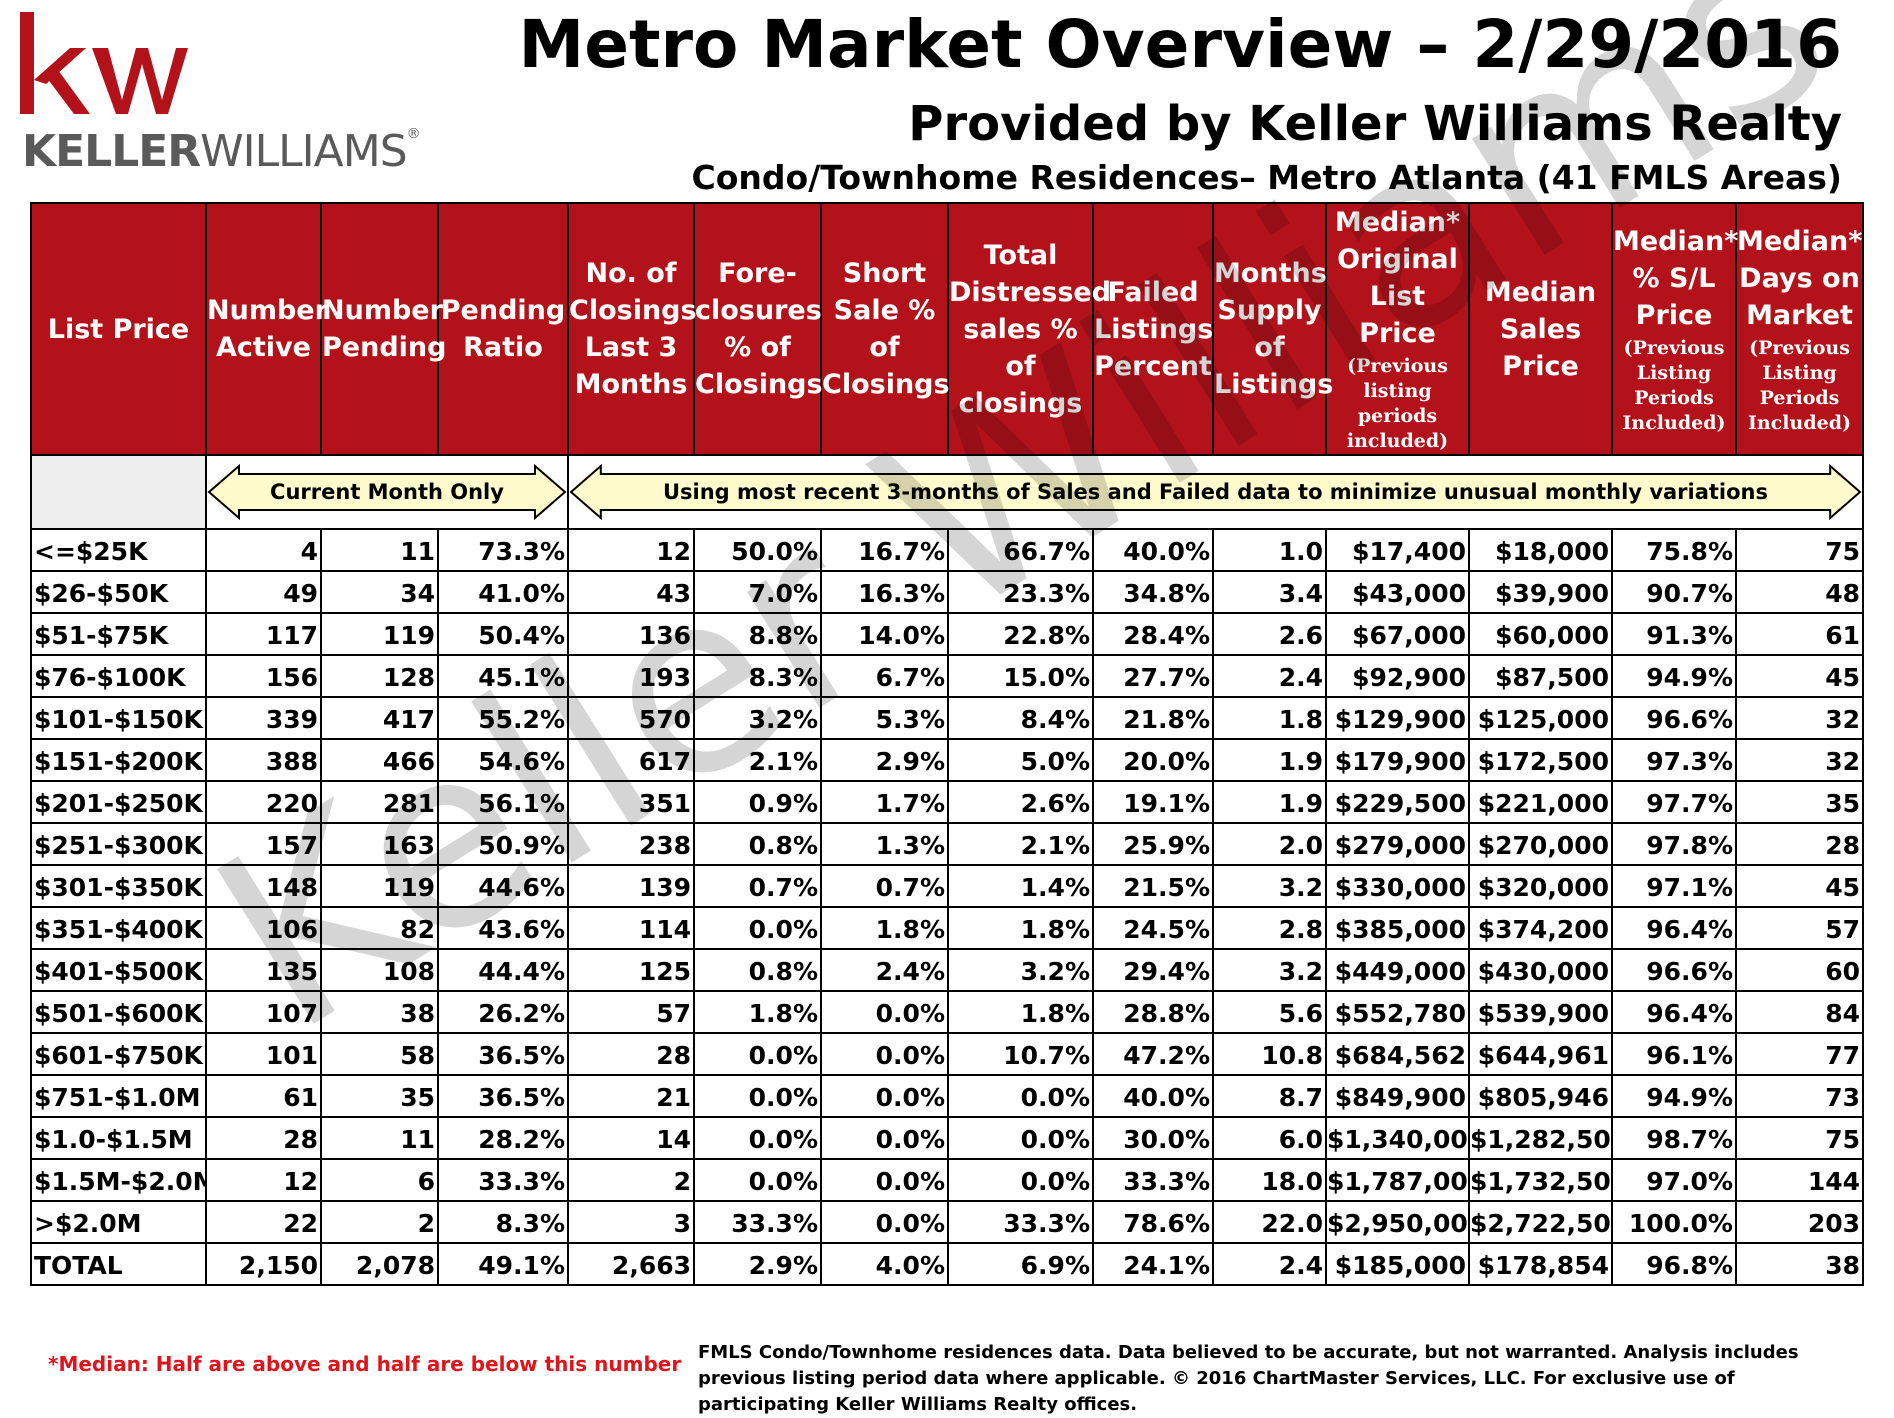 The height and width of the screenshot is (1418, 1894). What do you see at coordinates (118, 970) in the screenshot?
I see `row-label: $401-$500K` at bounding box center [118, 970].